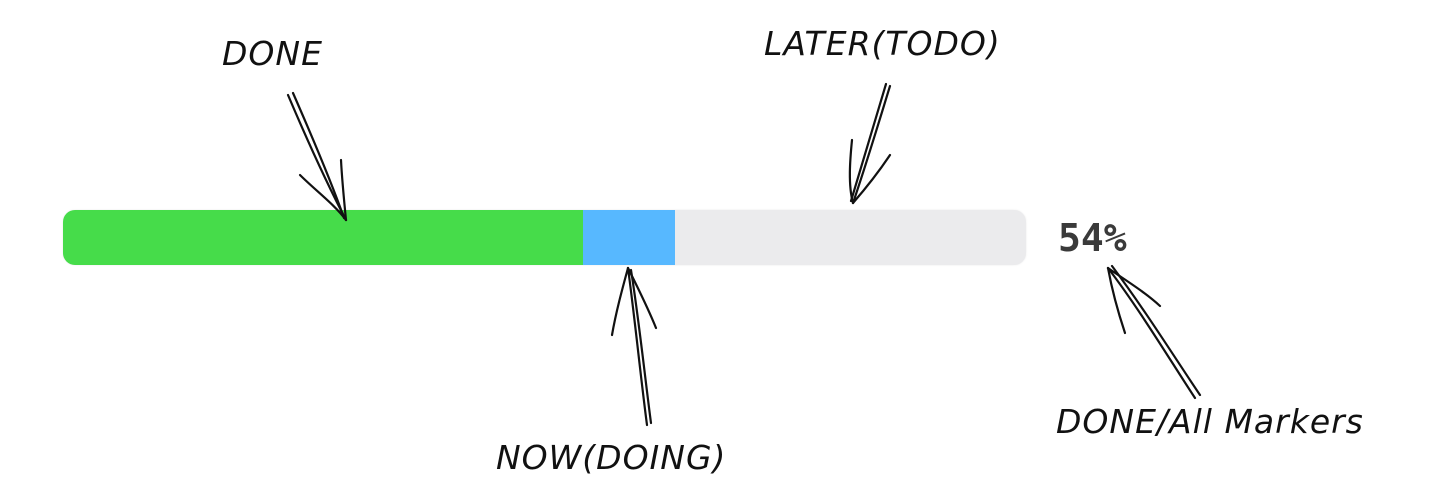  What do you see at coordinates (1154, 332) in the screenshot?
I see `arrow-percent-icon` at bounding box center [1154, 332].